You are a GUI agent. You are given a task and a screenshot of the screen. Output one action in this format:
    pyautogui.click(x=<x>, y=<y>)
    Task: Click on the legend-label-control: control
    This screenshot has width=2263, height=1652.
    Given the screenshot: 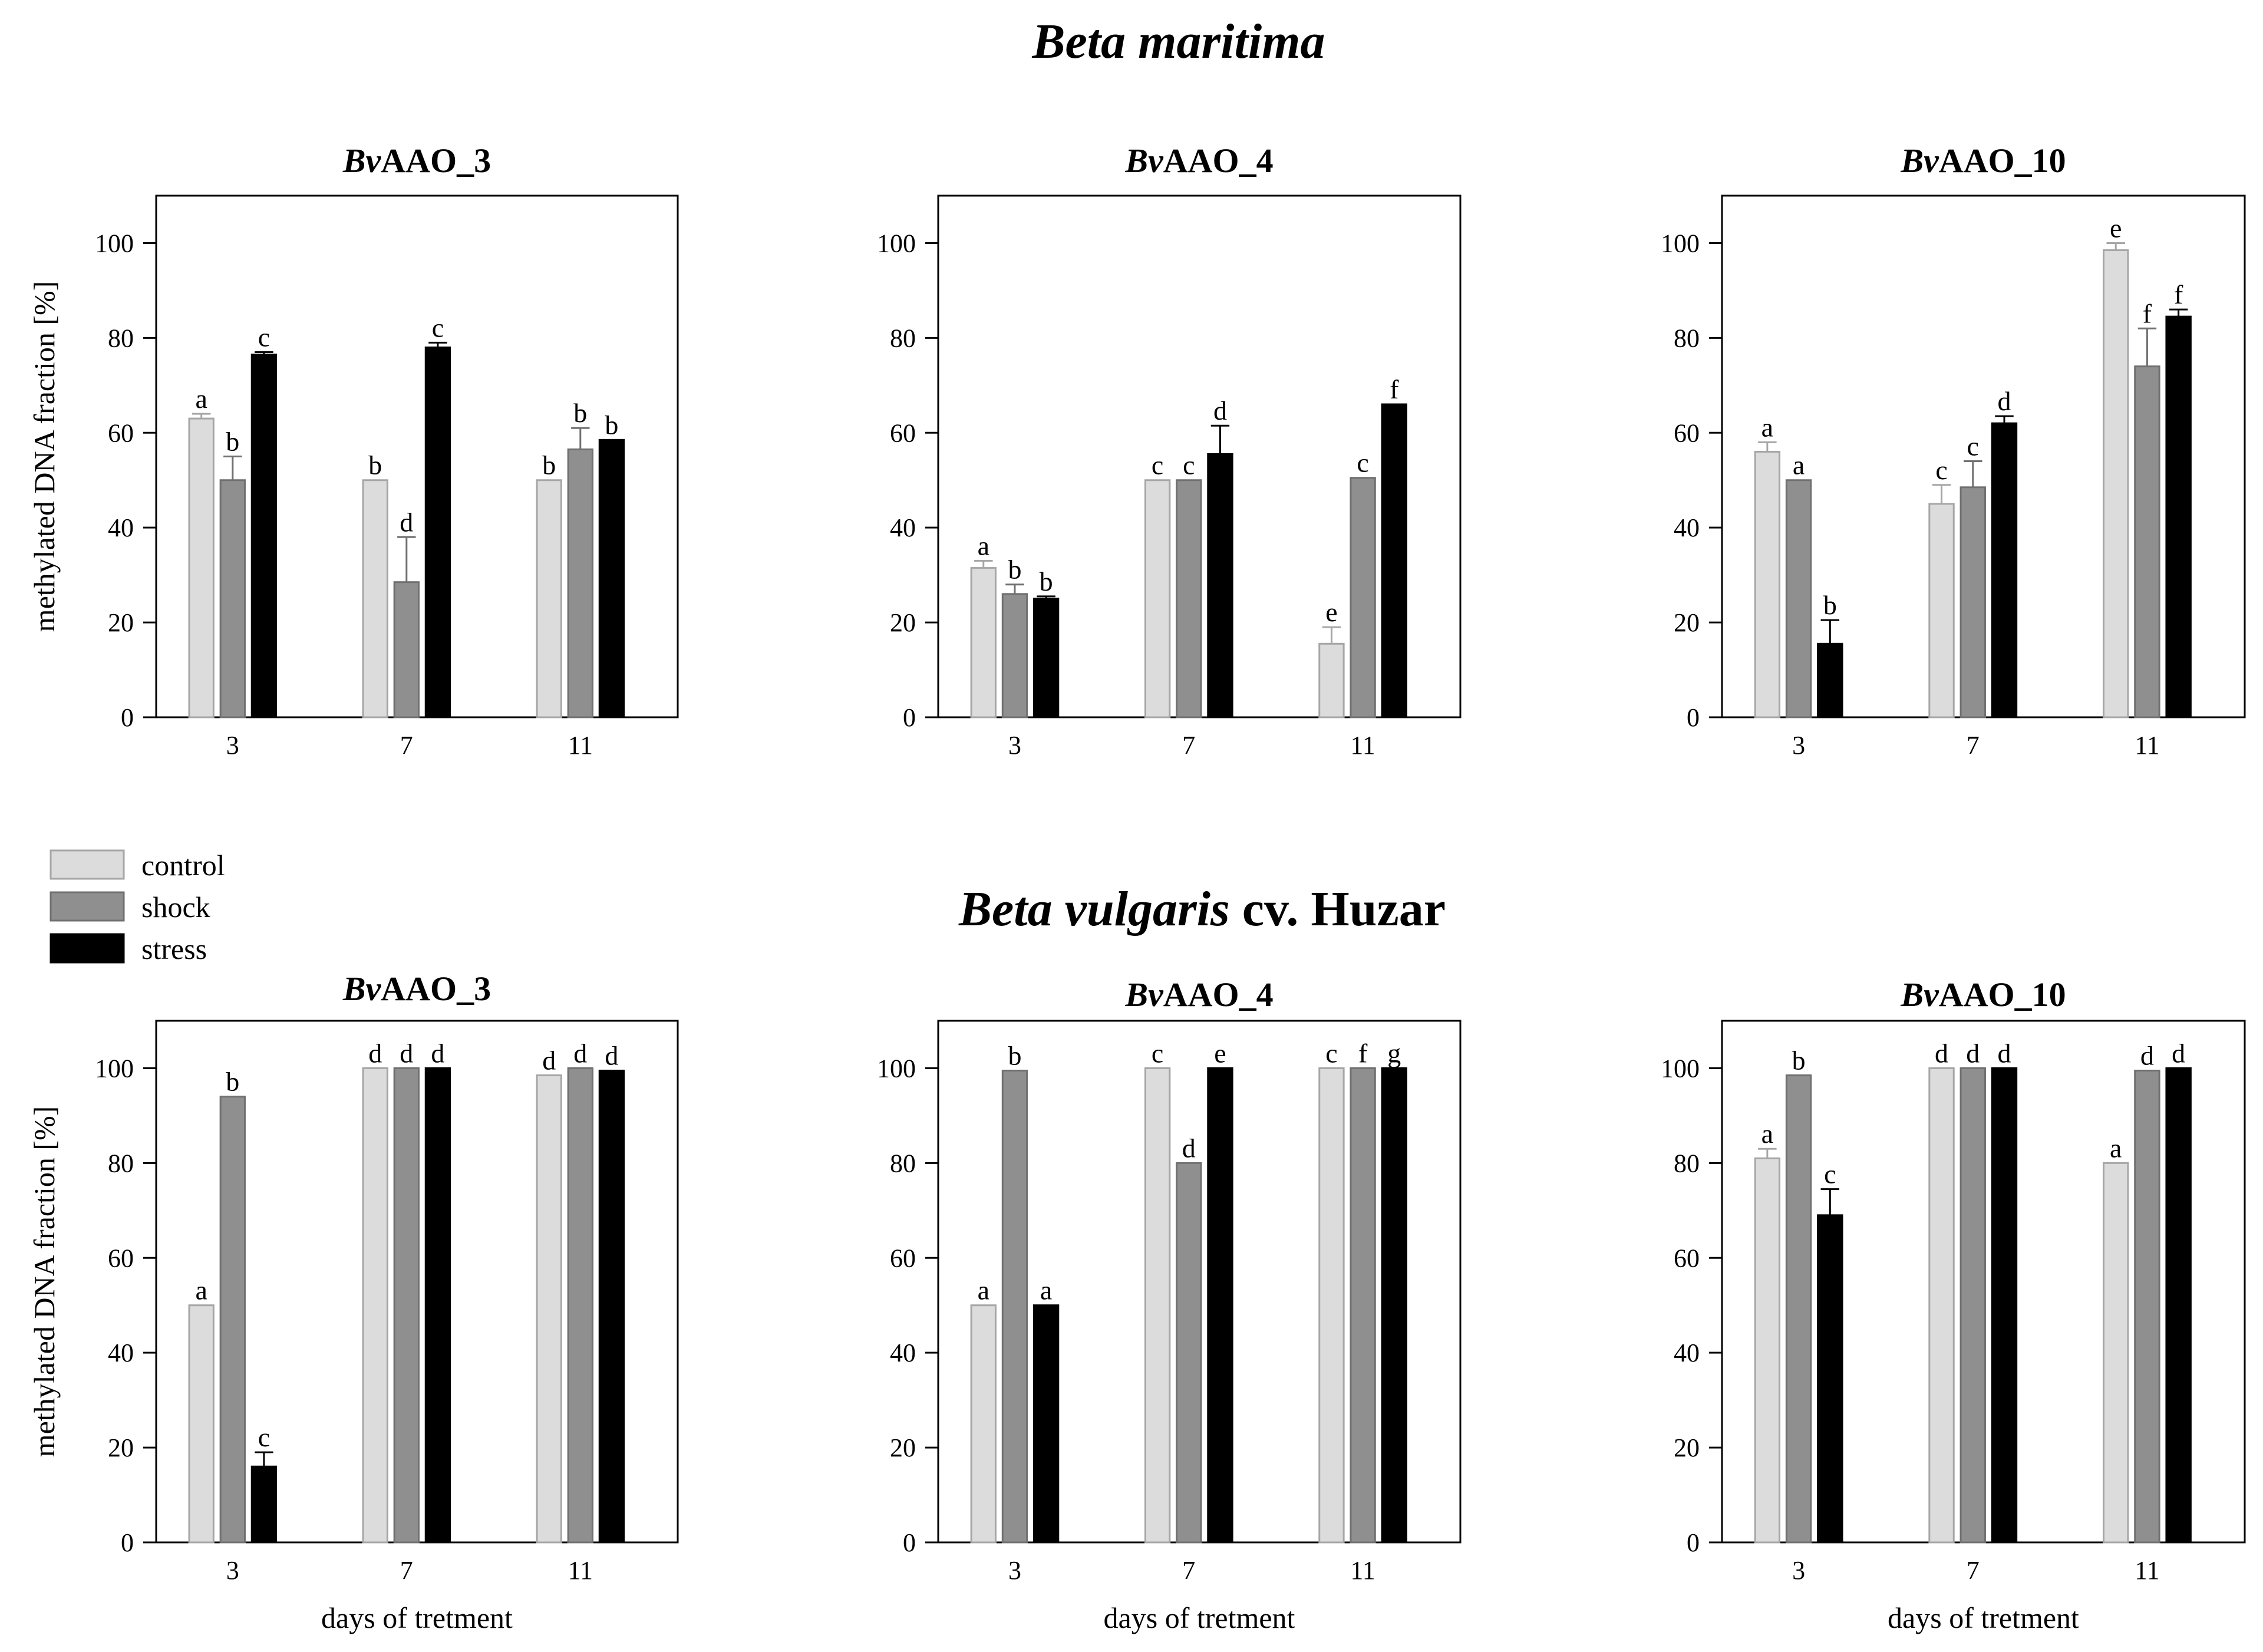 What is the action you would take?
    pyautogui.click(x=183, y=865)
    